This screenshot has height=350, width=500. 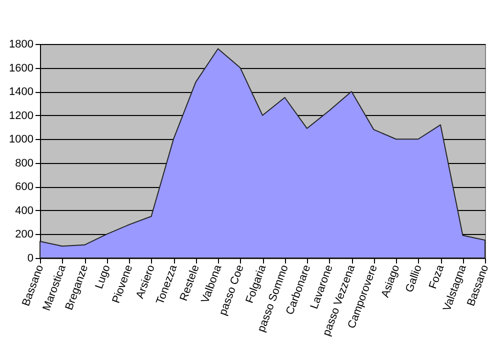 I want to click on y-tick-label: 1600, so click(x=21, y=68).